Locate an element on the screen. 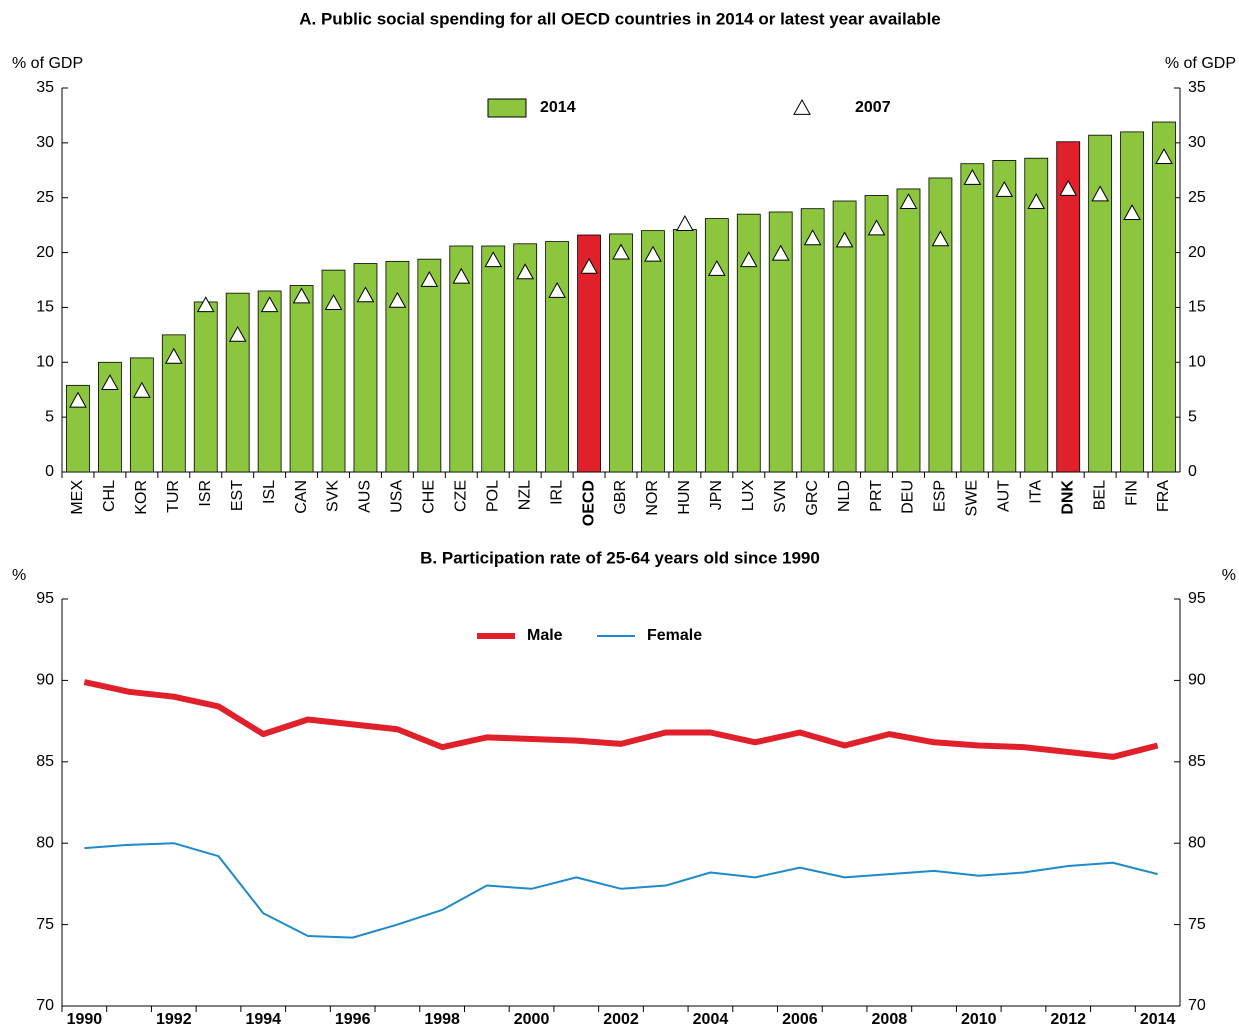  x-tick-label: SVN is located at coordinates (780, 496).